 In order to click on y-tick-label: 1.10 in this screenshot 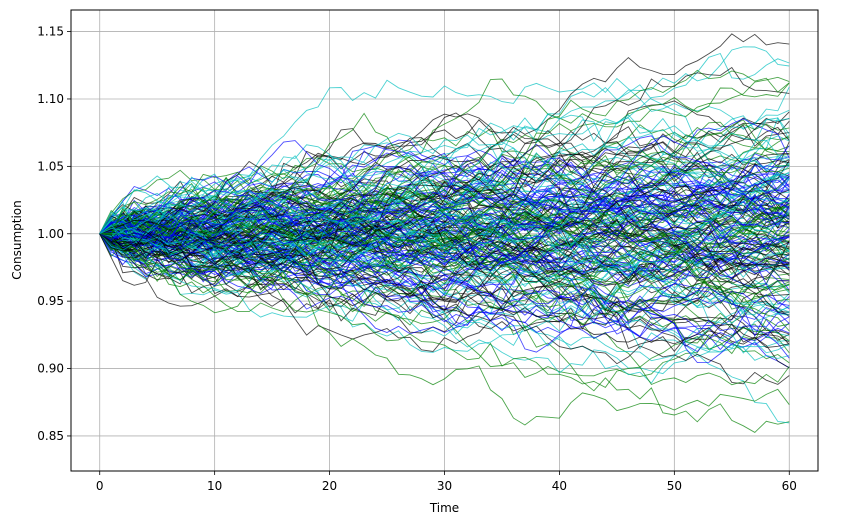, I will do `click(50, 99)`.